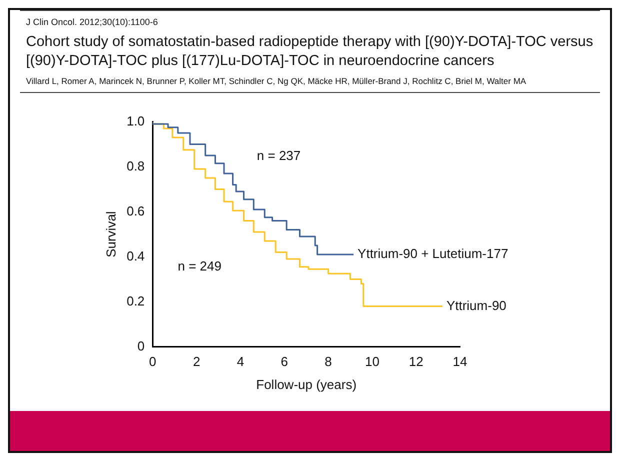  What do you see at coordinates (310, 52) in the screenshot?
I see `chart-title: Cohort study of somatostatin-based radiopeptide therapy with [(90)Y-DOTA]-TOC versus [(90)Y-DOTA]-TOC plus [(177)Lu-DOTA]-TOC in neuroendocrine cancers` at bounding box center [310, 52].